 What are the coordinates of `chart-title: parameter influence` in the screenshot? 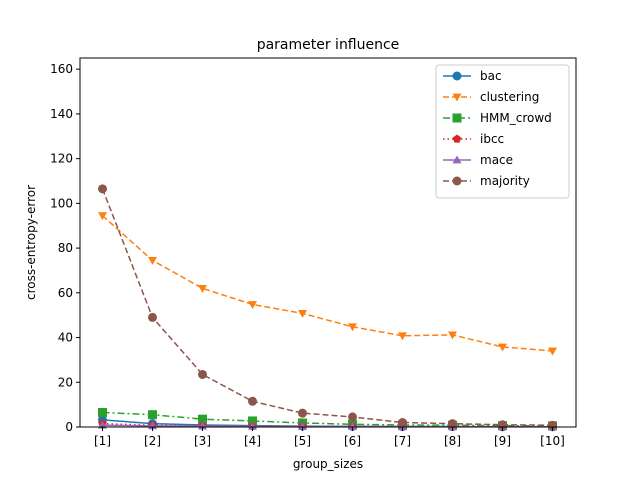 It's located at (328, 45).